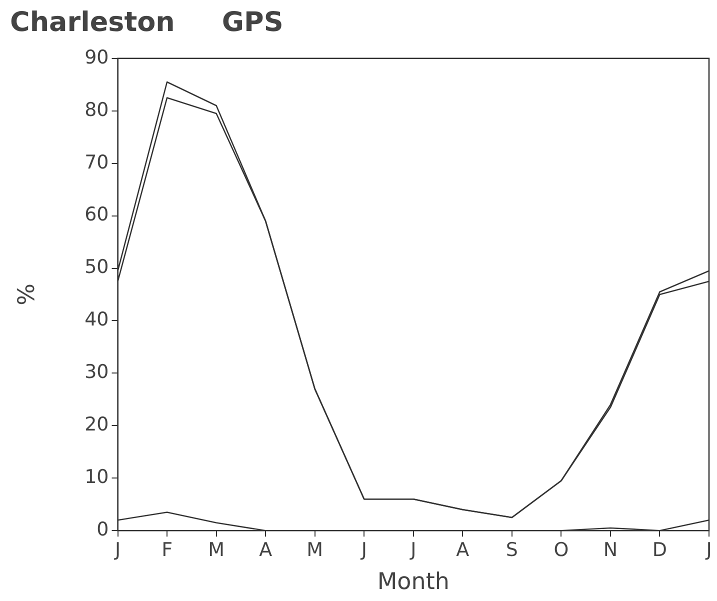  I want to click on x-tick-label: O, so click(561, 549).